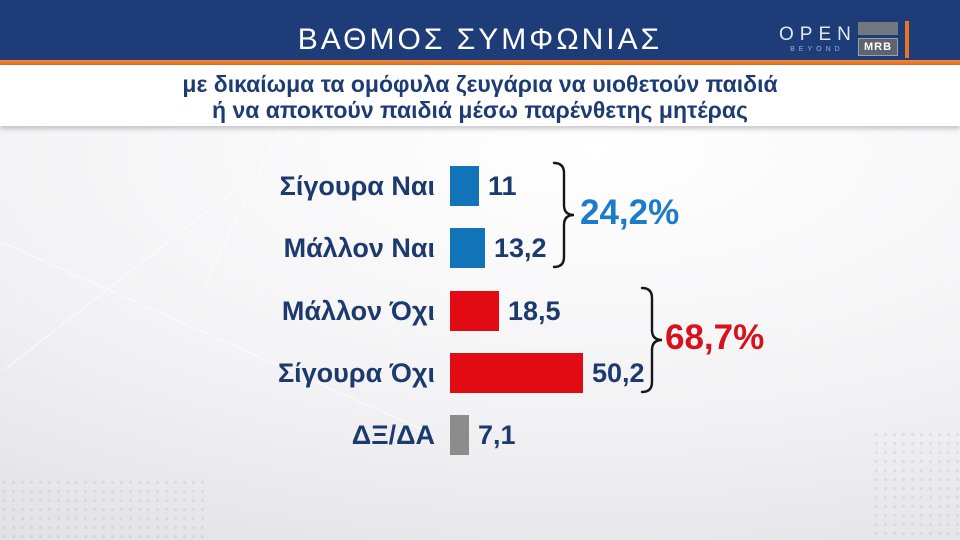 The height and width of the screenshot is (540, 960). Describe the element at coordinates (878, 28) in the screenshot. I see `mrb-logo-mark` at that location.